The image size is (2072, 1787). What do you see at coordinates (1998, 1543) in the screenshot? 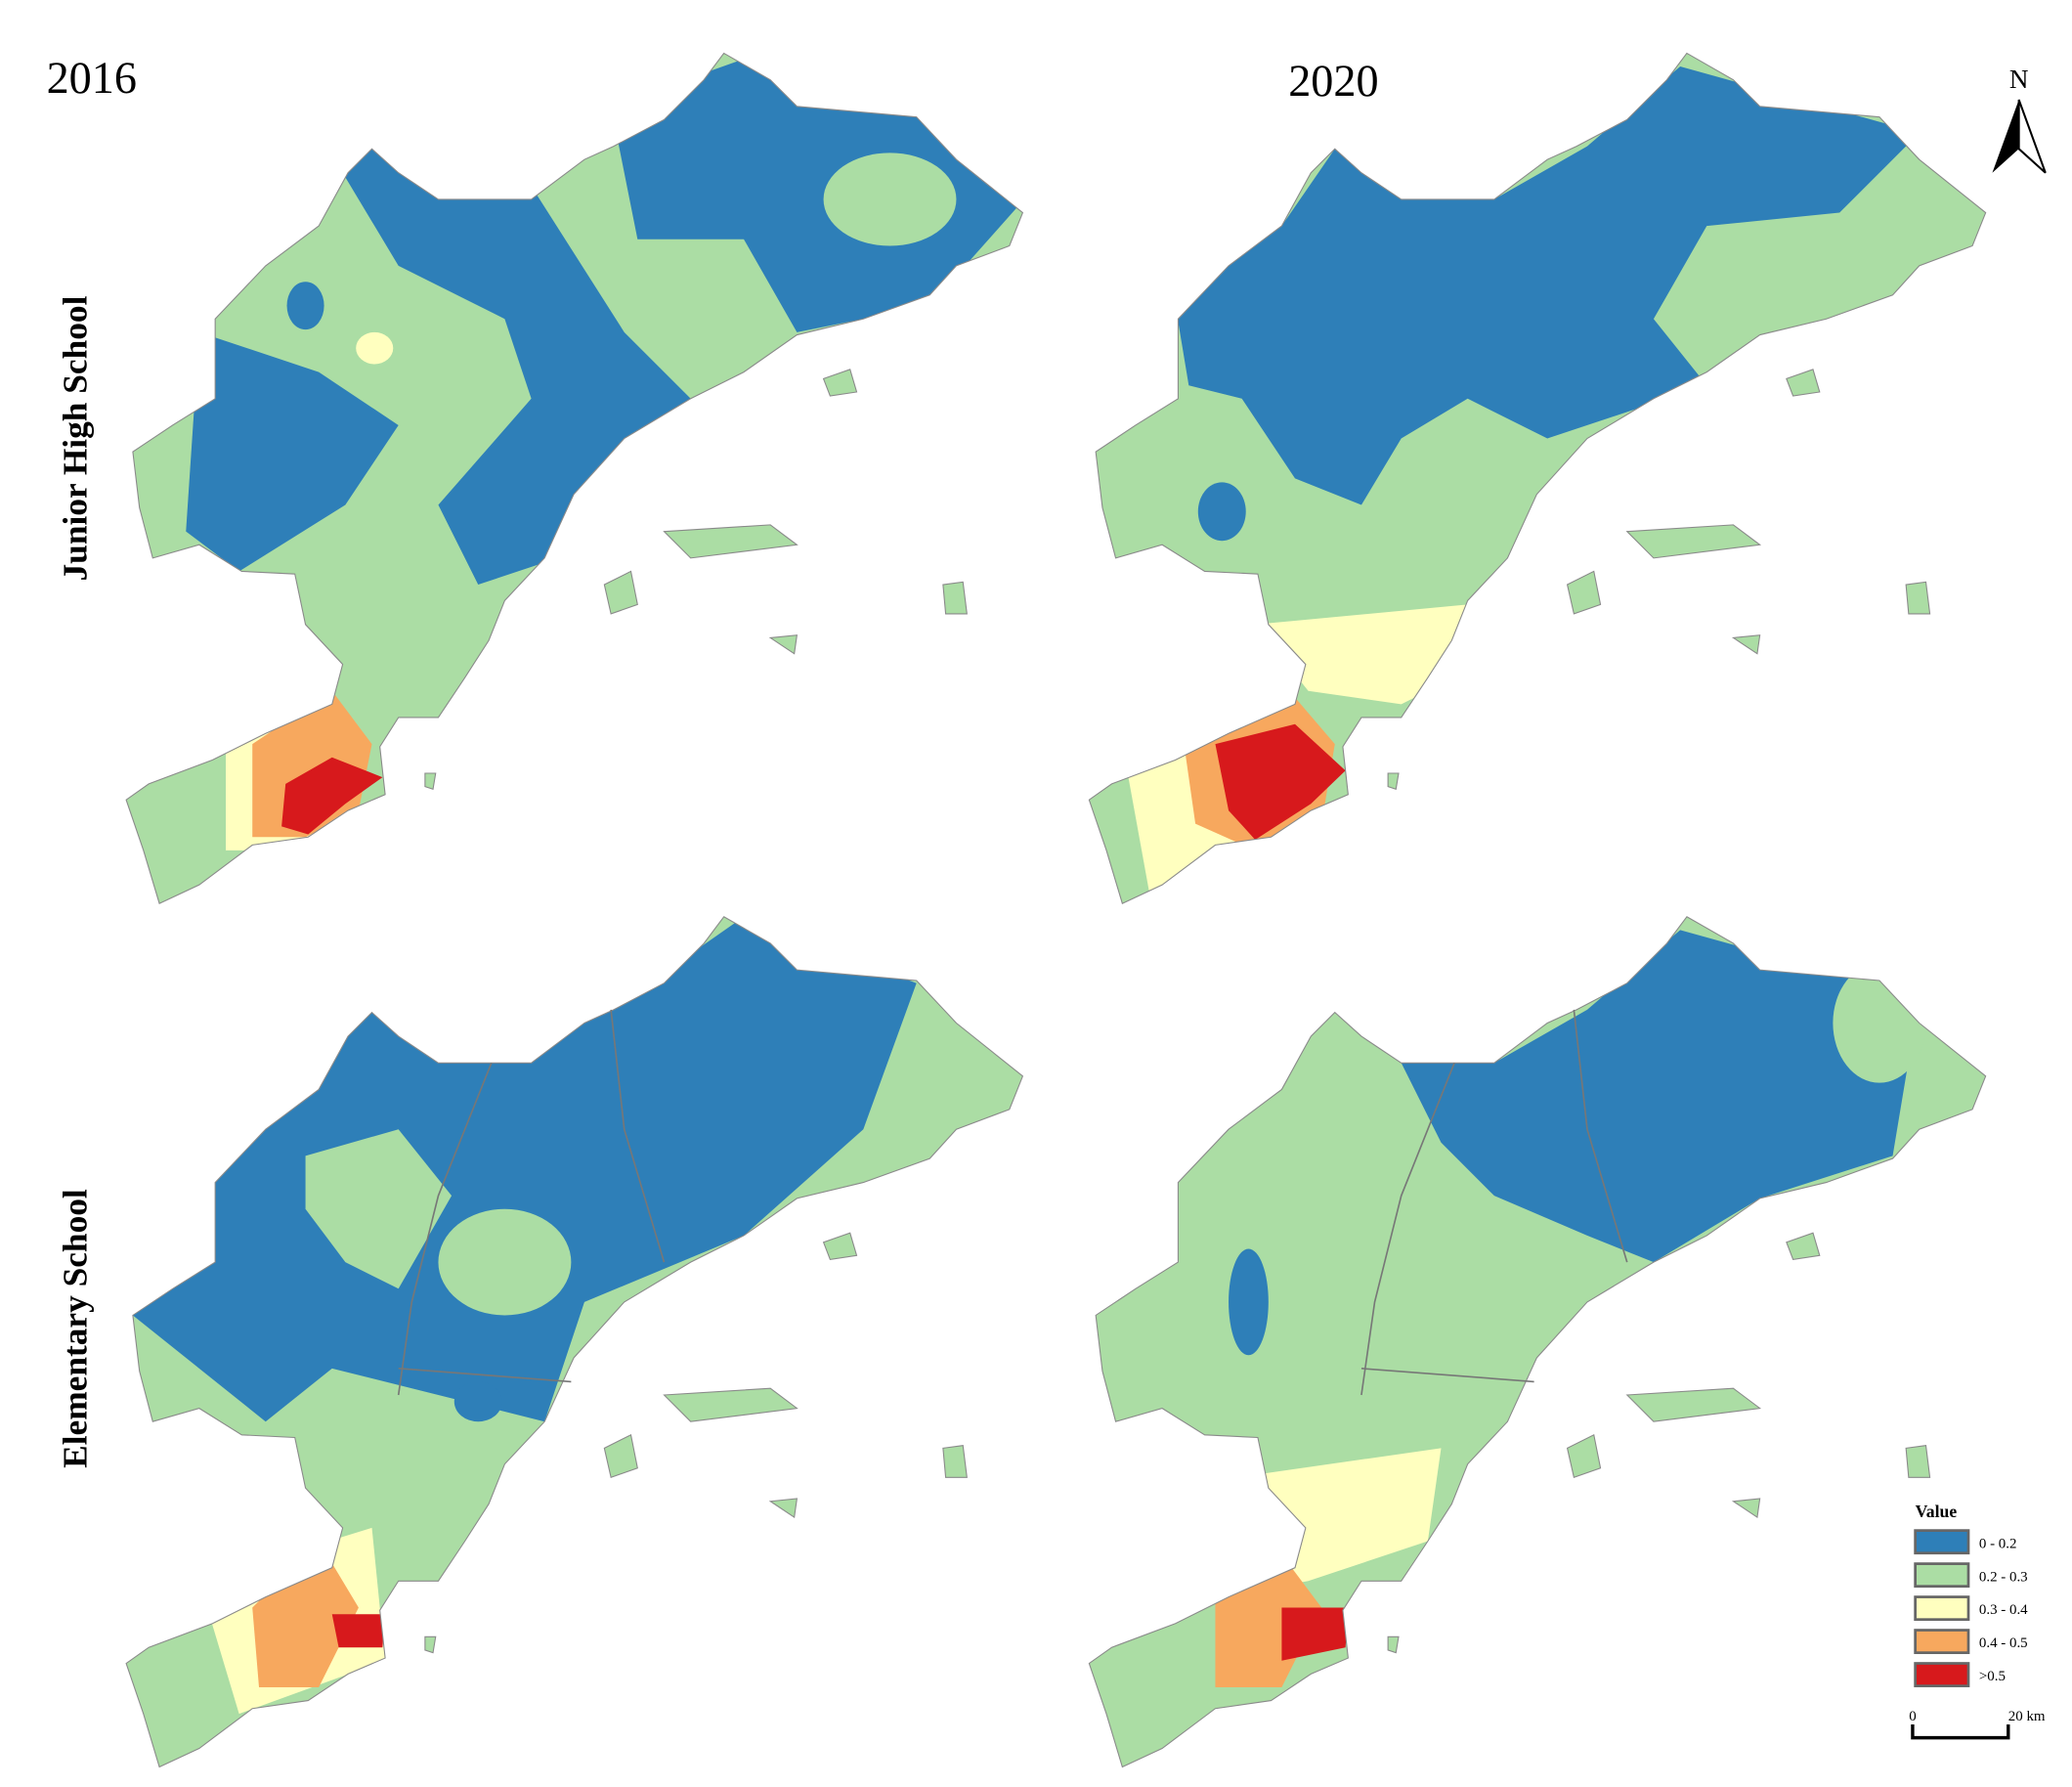
I see `legend-label: 0 - 0.2` at bounding box center [1998, 1543].